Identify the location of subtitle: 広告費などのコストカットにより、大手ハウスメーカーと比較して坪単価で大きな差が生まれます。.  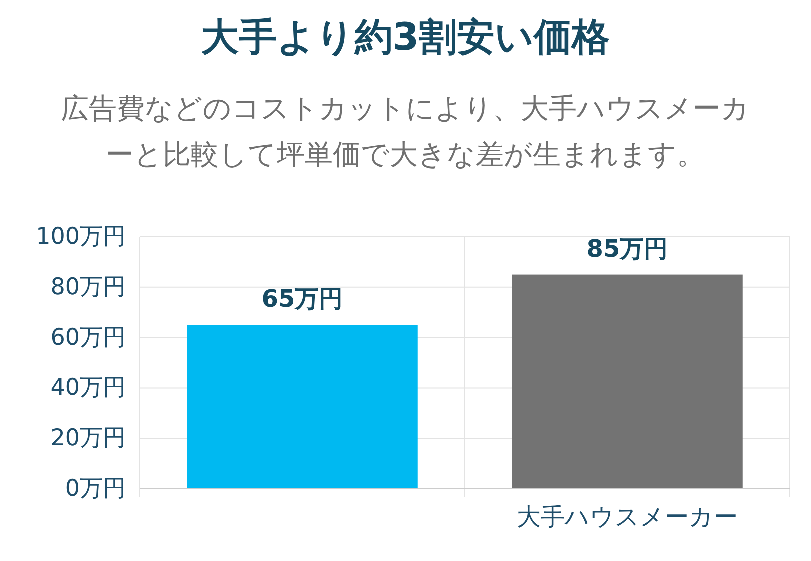
(405, 132).